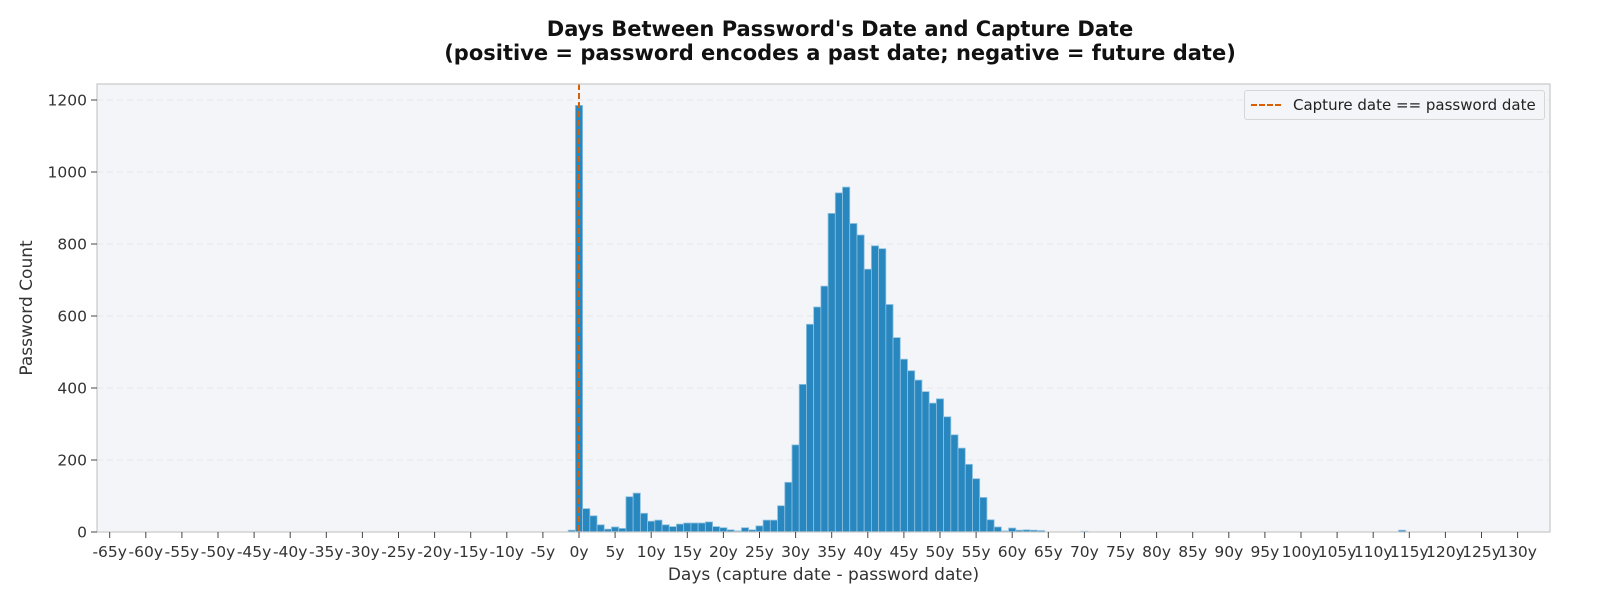 This screenshot has height=615, width=1600. I want to click on x-tick-label: 55y, so click(976, 552).